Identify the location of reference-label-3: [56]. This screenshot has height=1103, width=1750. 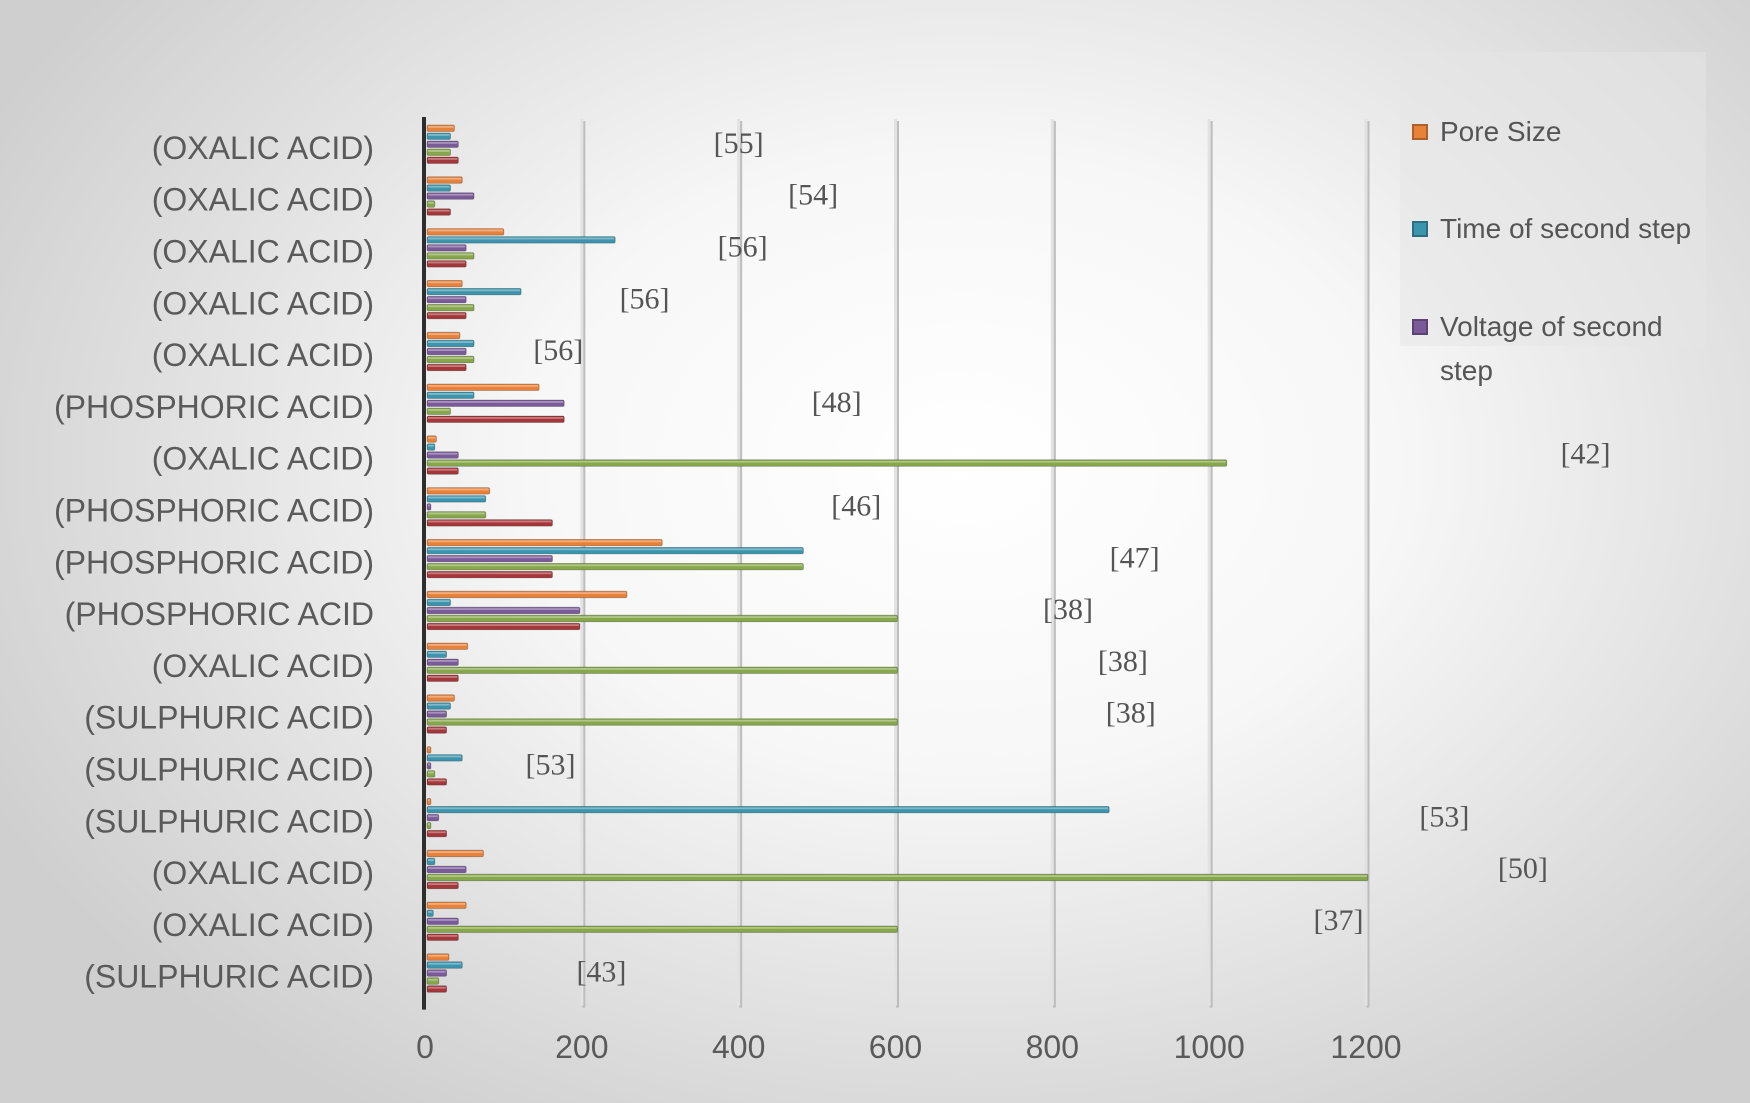
(645, 298).